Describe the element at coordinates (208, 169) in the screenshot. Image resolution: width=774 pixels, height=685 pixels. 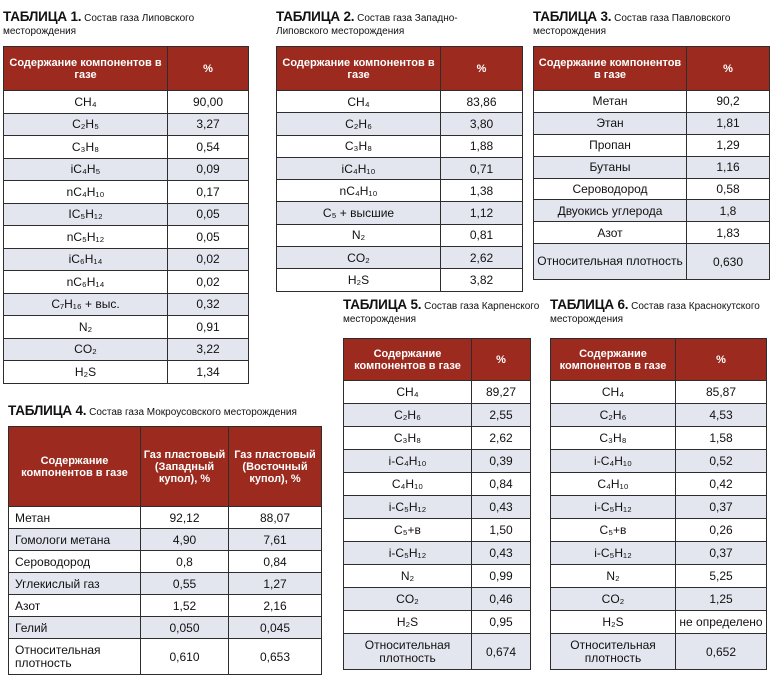
I see `value-cell: 0,09` at that location.